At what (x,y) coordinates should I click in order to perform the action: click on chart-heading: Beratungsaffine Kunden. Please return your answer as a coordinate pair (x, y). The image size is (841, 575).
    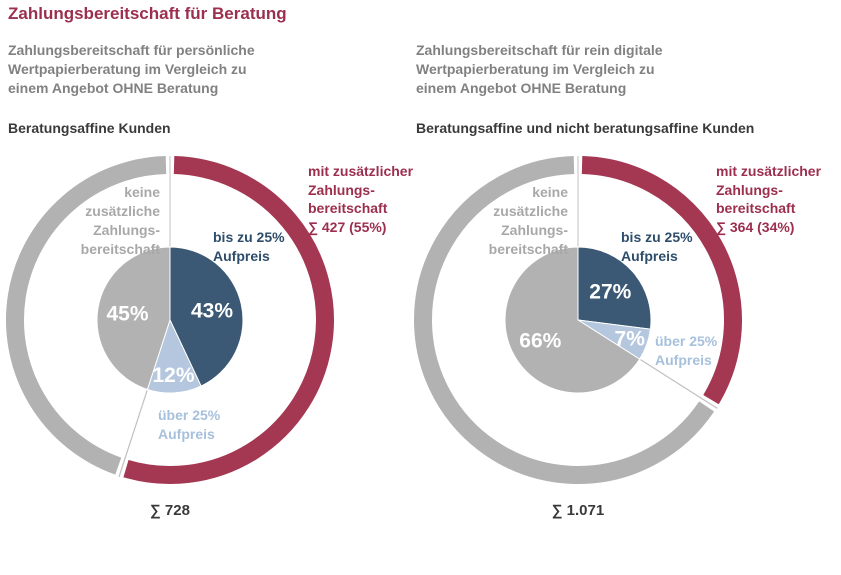
    Looking at the image, I should click on (89, 128).